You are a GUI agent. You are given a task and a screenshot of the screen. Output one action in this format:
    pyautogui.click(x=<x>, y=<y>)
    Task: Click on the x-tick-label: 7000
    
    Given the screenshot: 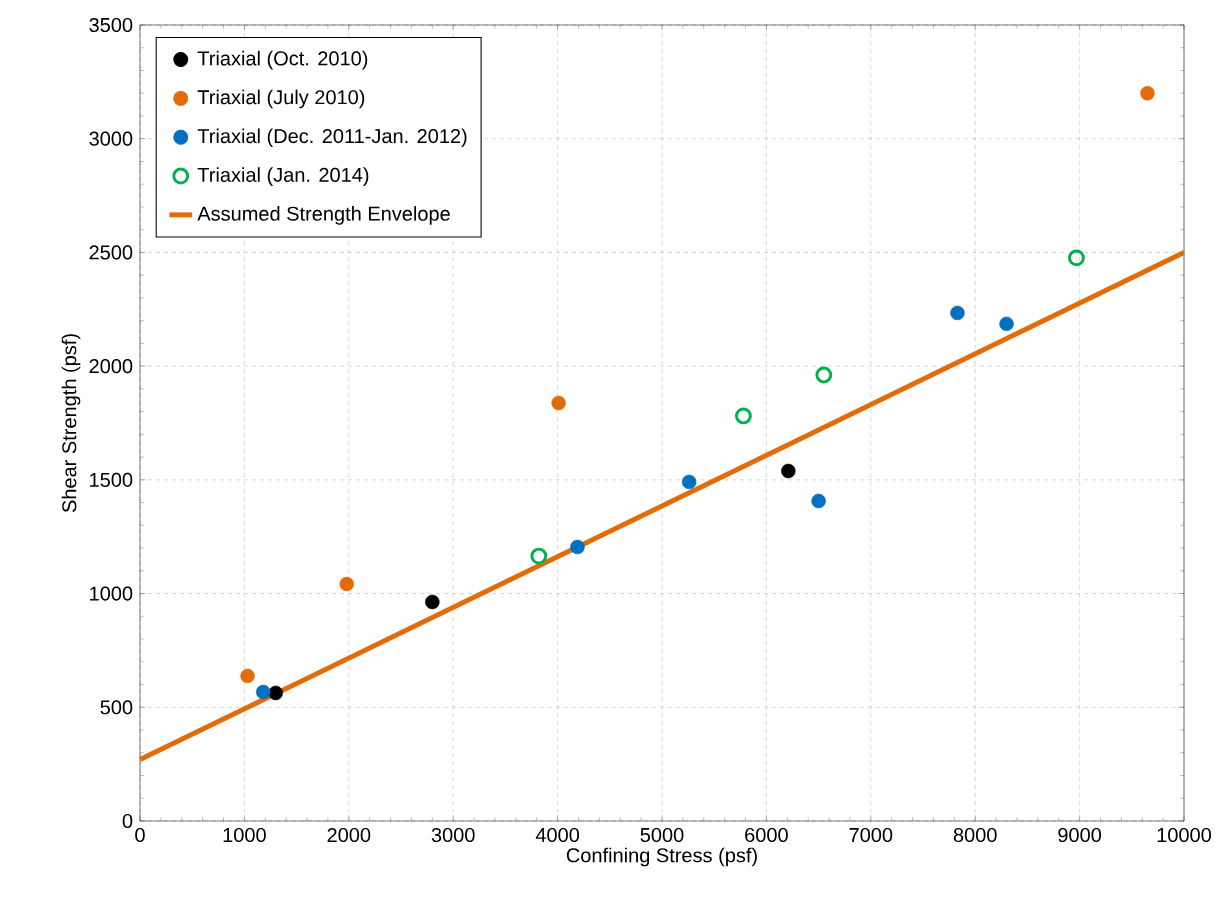 What is the action you would take?
    pyautogui.click(x=871, y=835)
    